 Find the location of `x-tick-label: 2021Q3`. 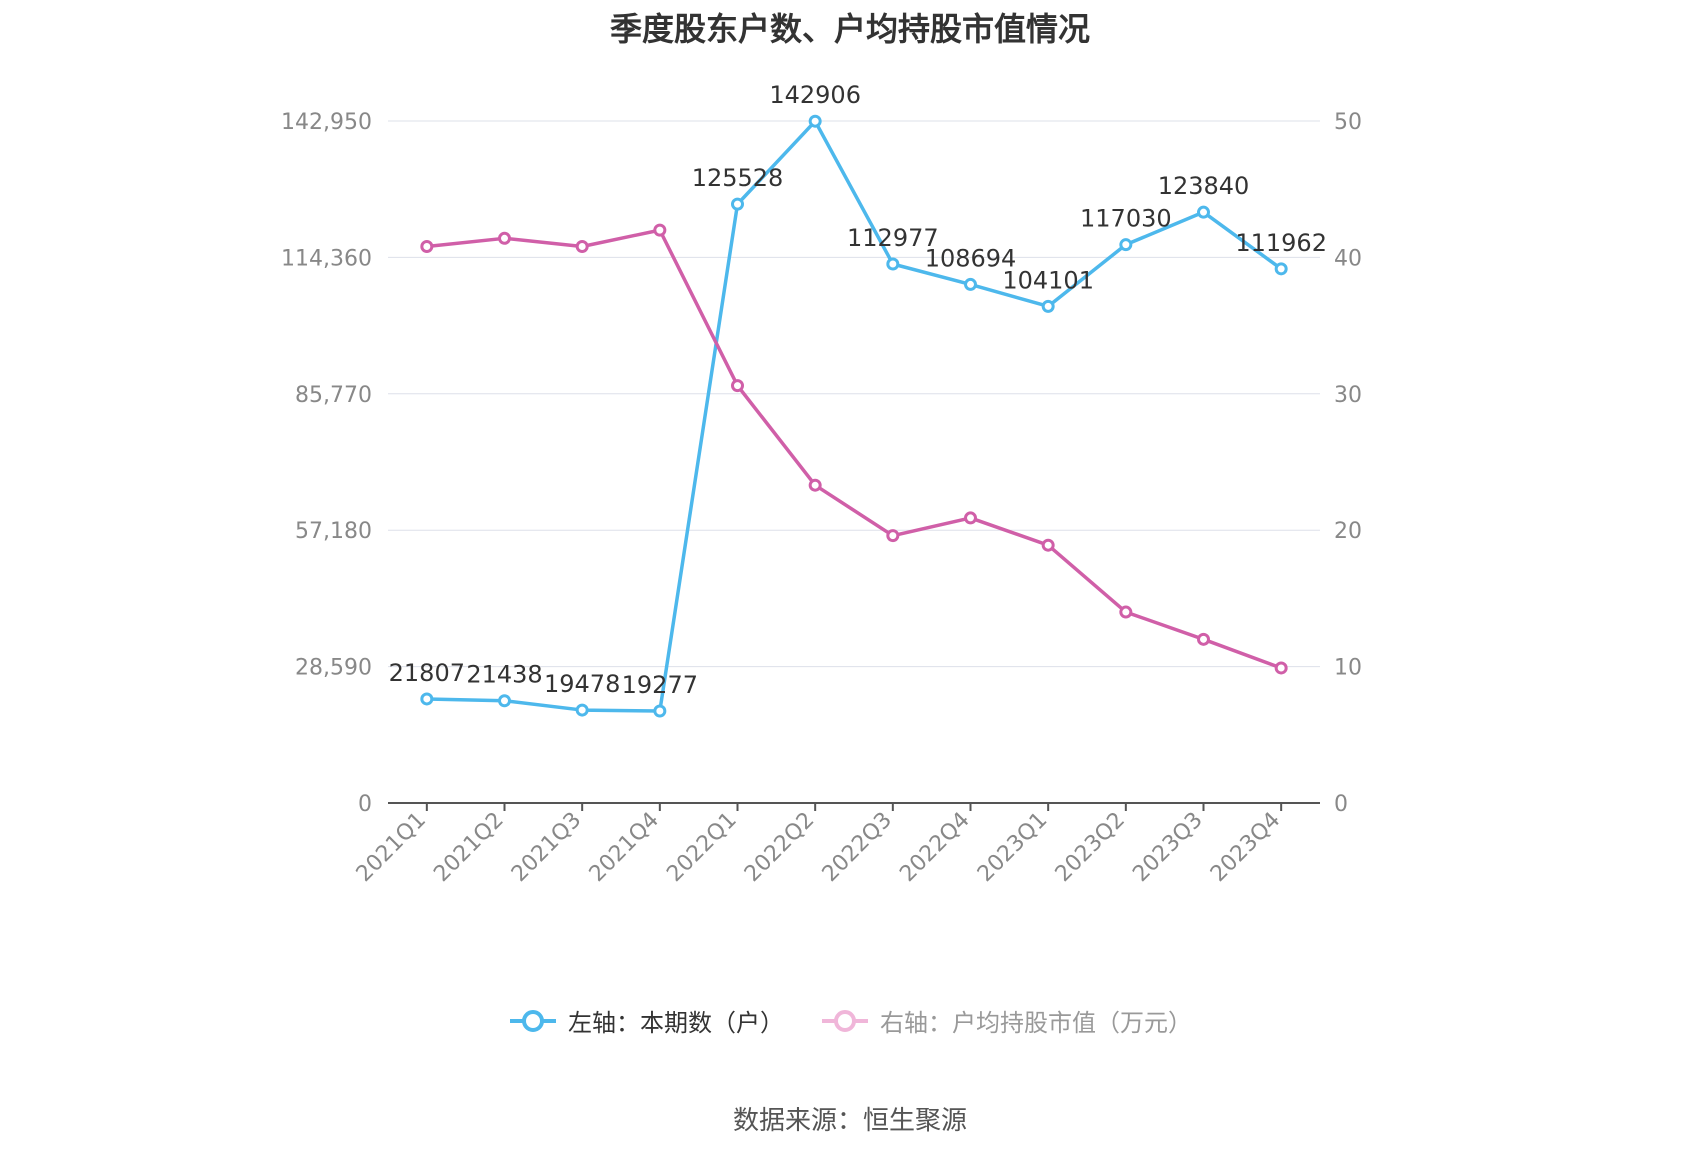

x-tick-label: 2021Q3 is located at coordinates (546, 847).